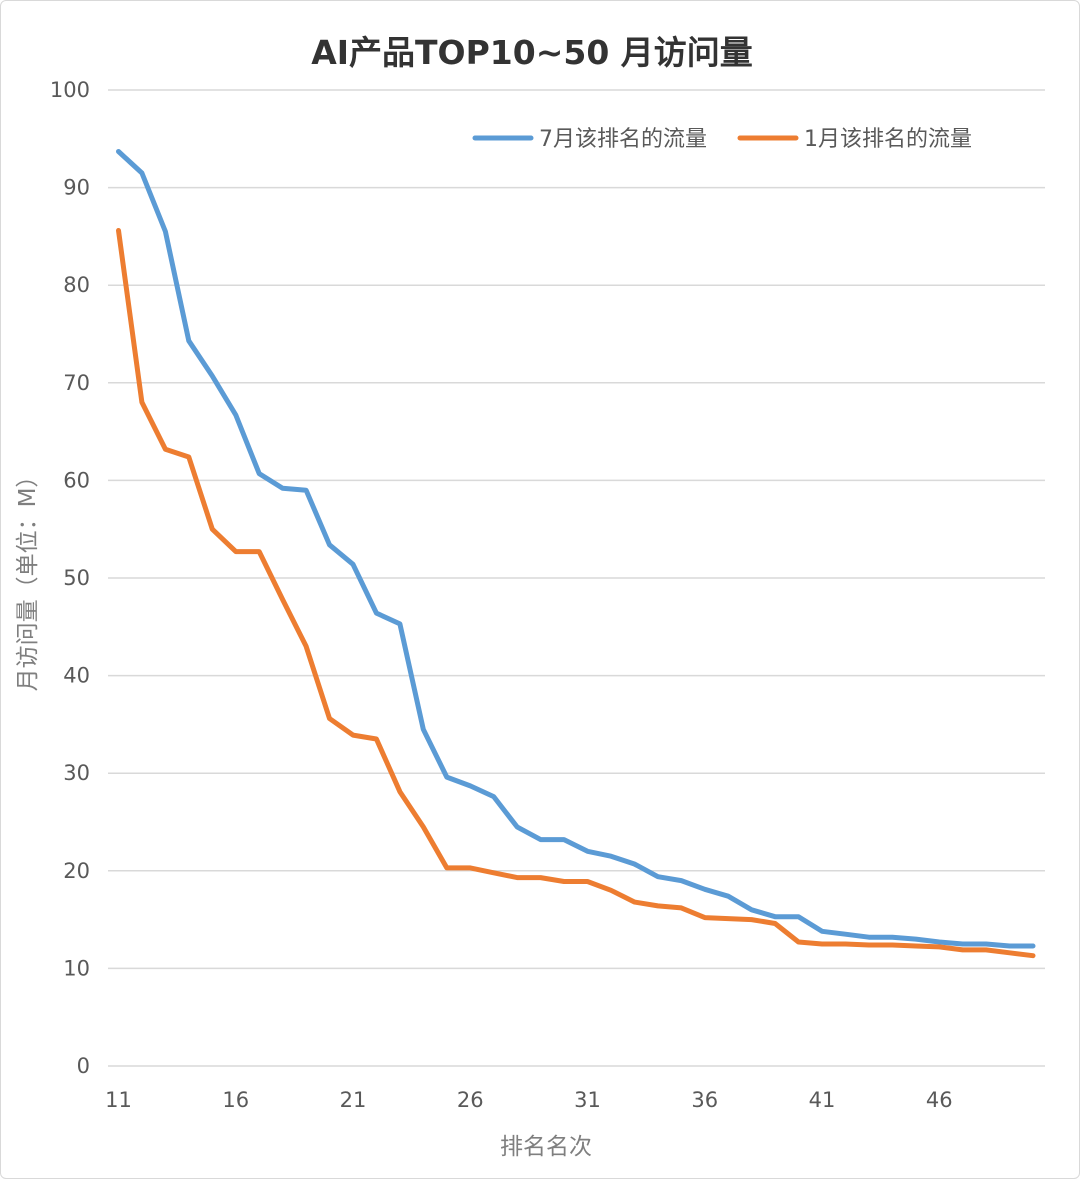 Image resolution: width=1080 pixels, height=1179 pixels. What do you see at coordinates (235, 1100) in the screenshot?
I see `x-tick-label: 16` at bounding box center [235, 1100].